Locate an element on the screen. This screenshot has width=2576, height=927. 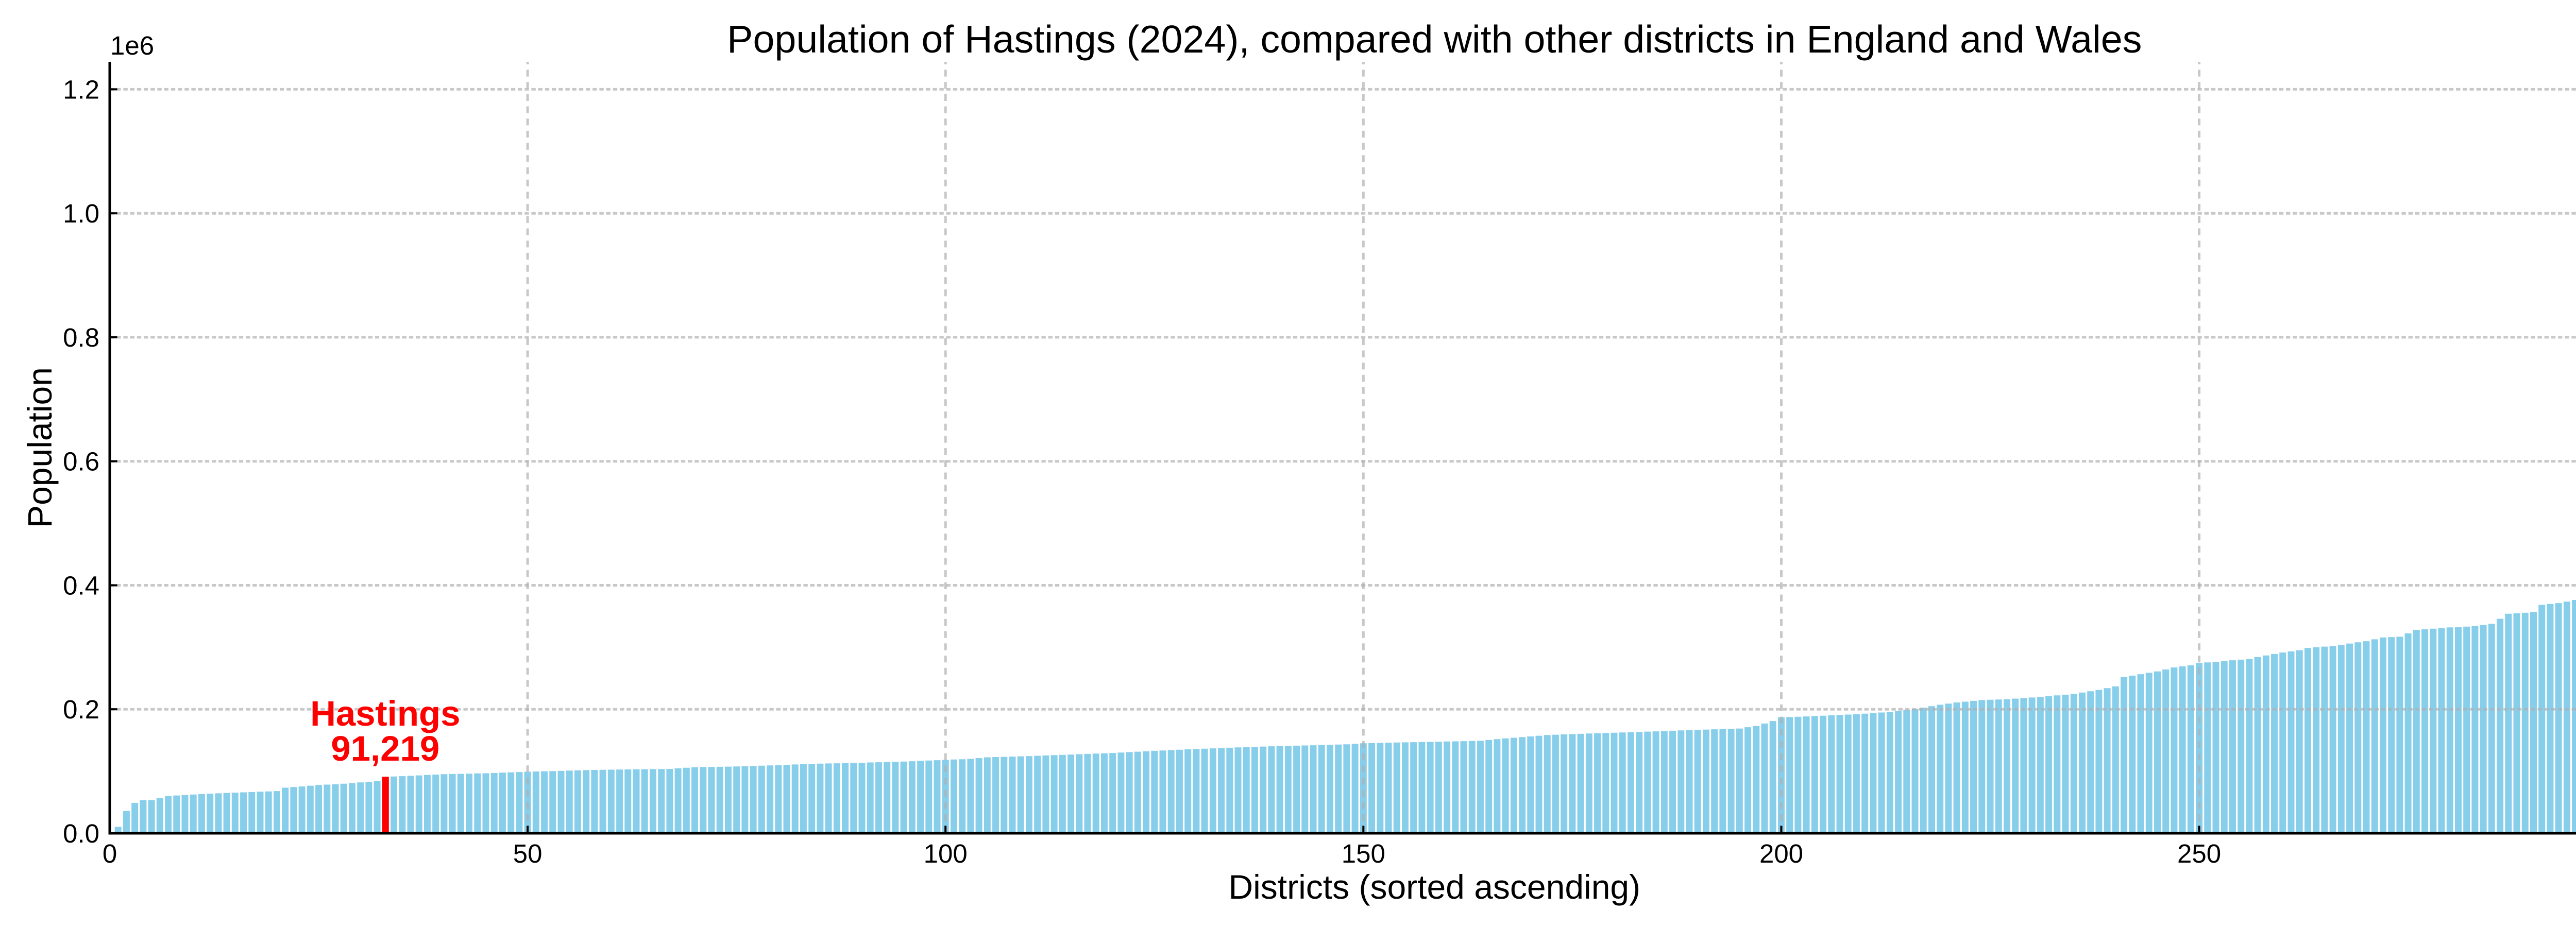
svg-text: 250 is located at coordinates (2199, 854).